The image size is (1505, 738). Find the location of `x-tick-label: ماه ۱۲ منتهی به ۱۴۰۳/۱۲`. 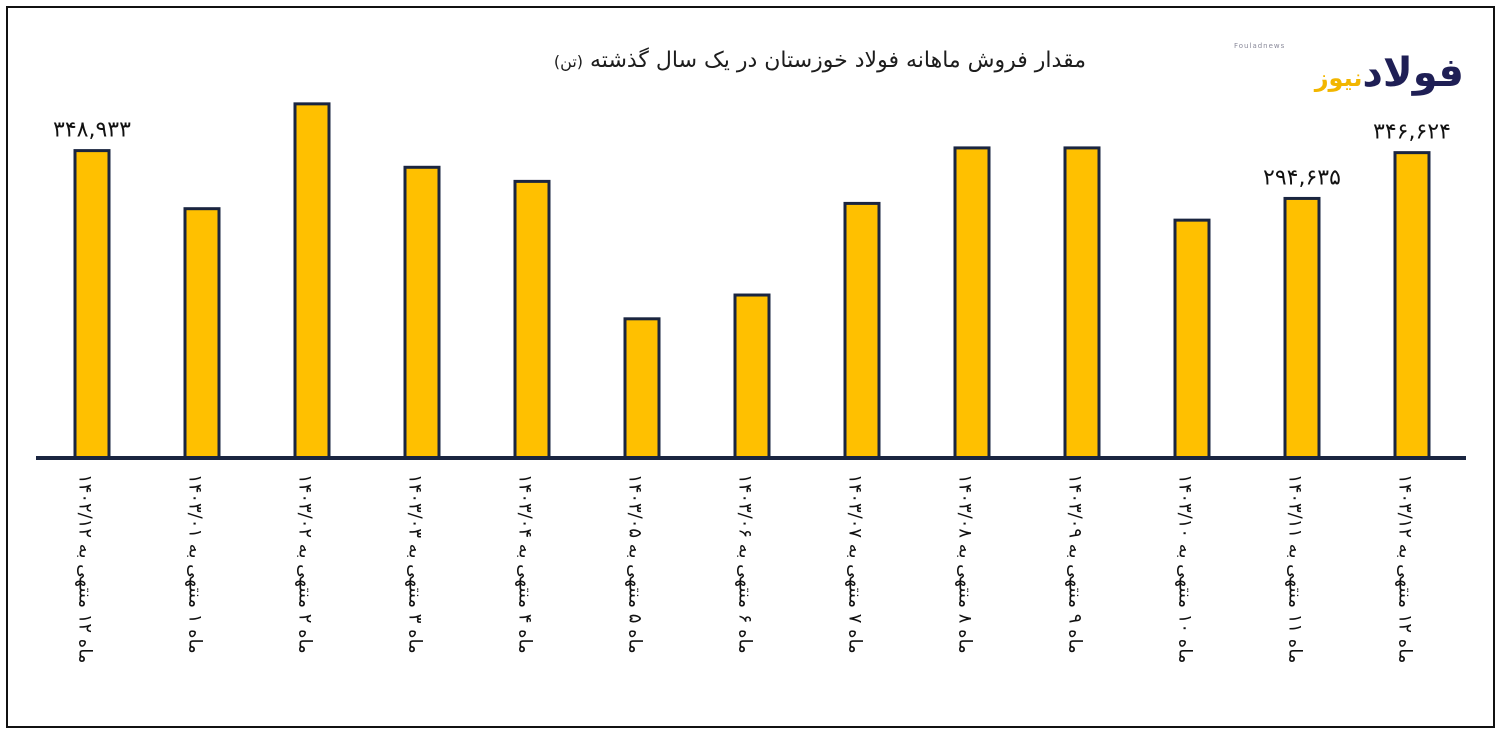

x-tick-label: ماه ۱۲ منتهی به ۱۴۰۳/۱۲ is located at coordinates (1405, 568).